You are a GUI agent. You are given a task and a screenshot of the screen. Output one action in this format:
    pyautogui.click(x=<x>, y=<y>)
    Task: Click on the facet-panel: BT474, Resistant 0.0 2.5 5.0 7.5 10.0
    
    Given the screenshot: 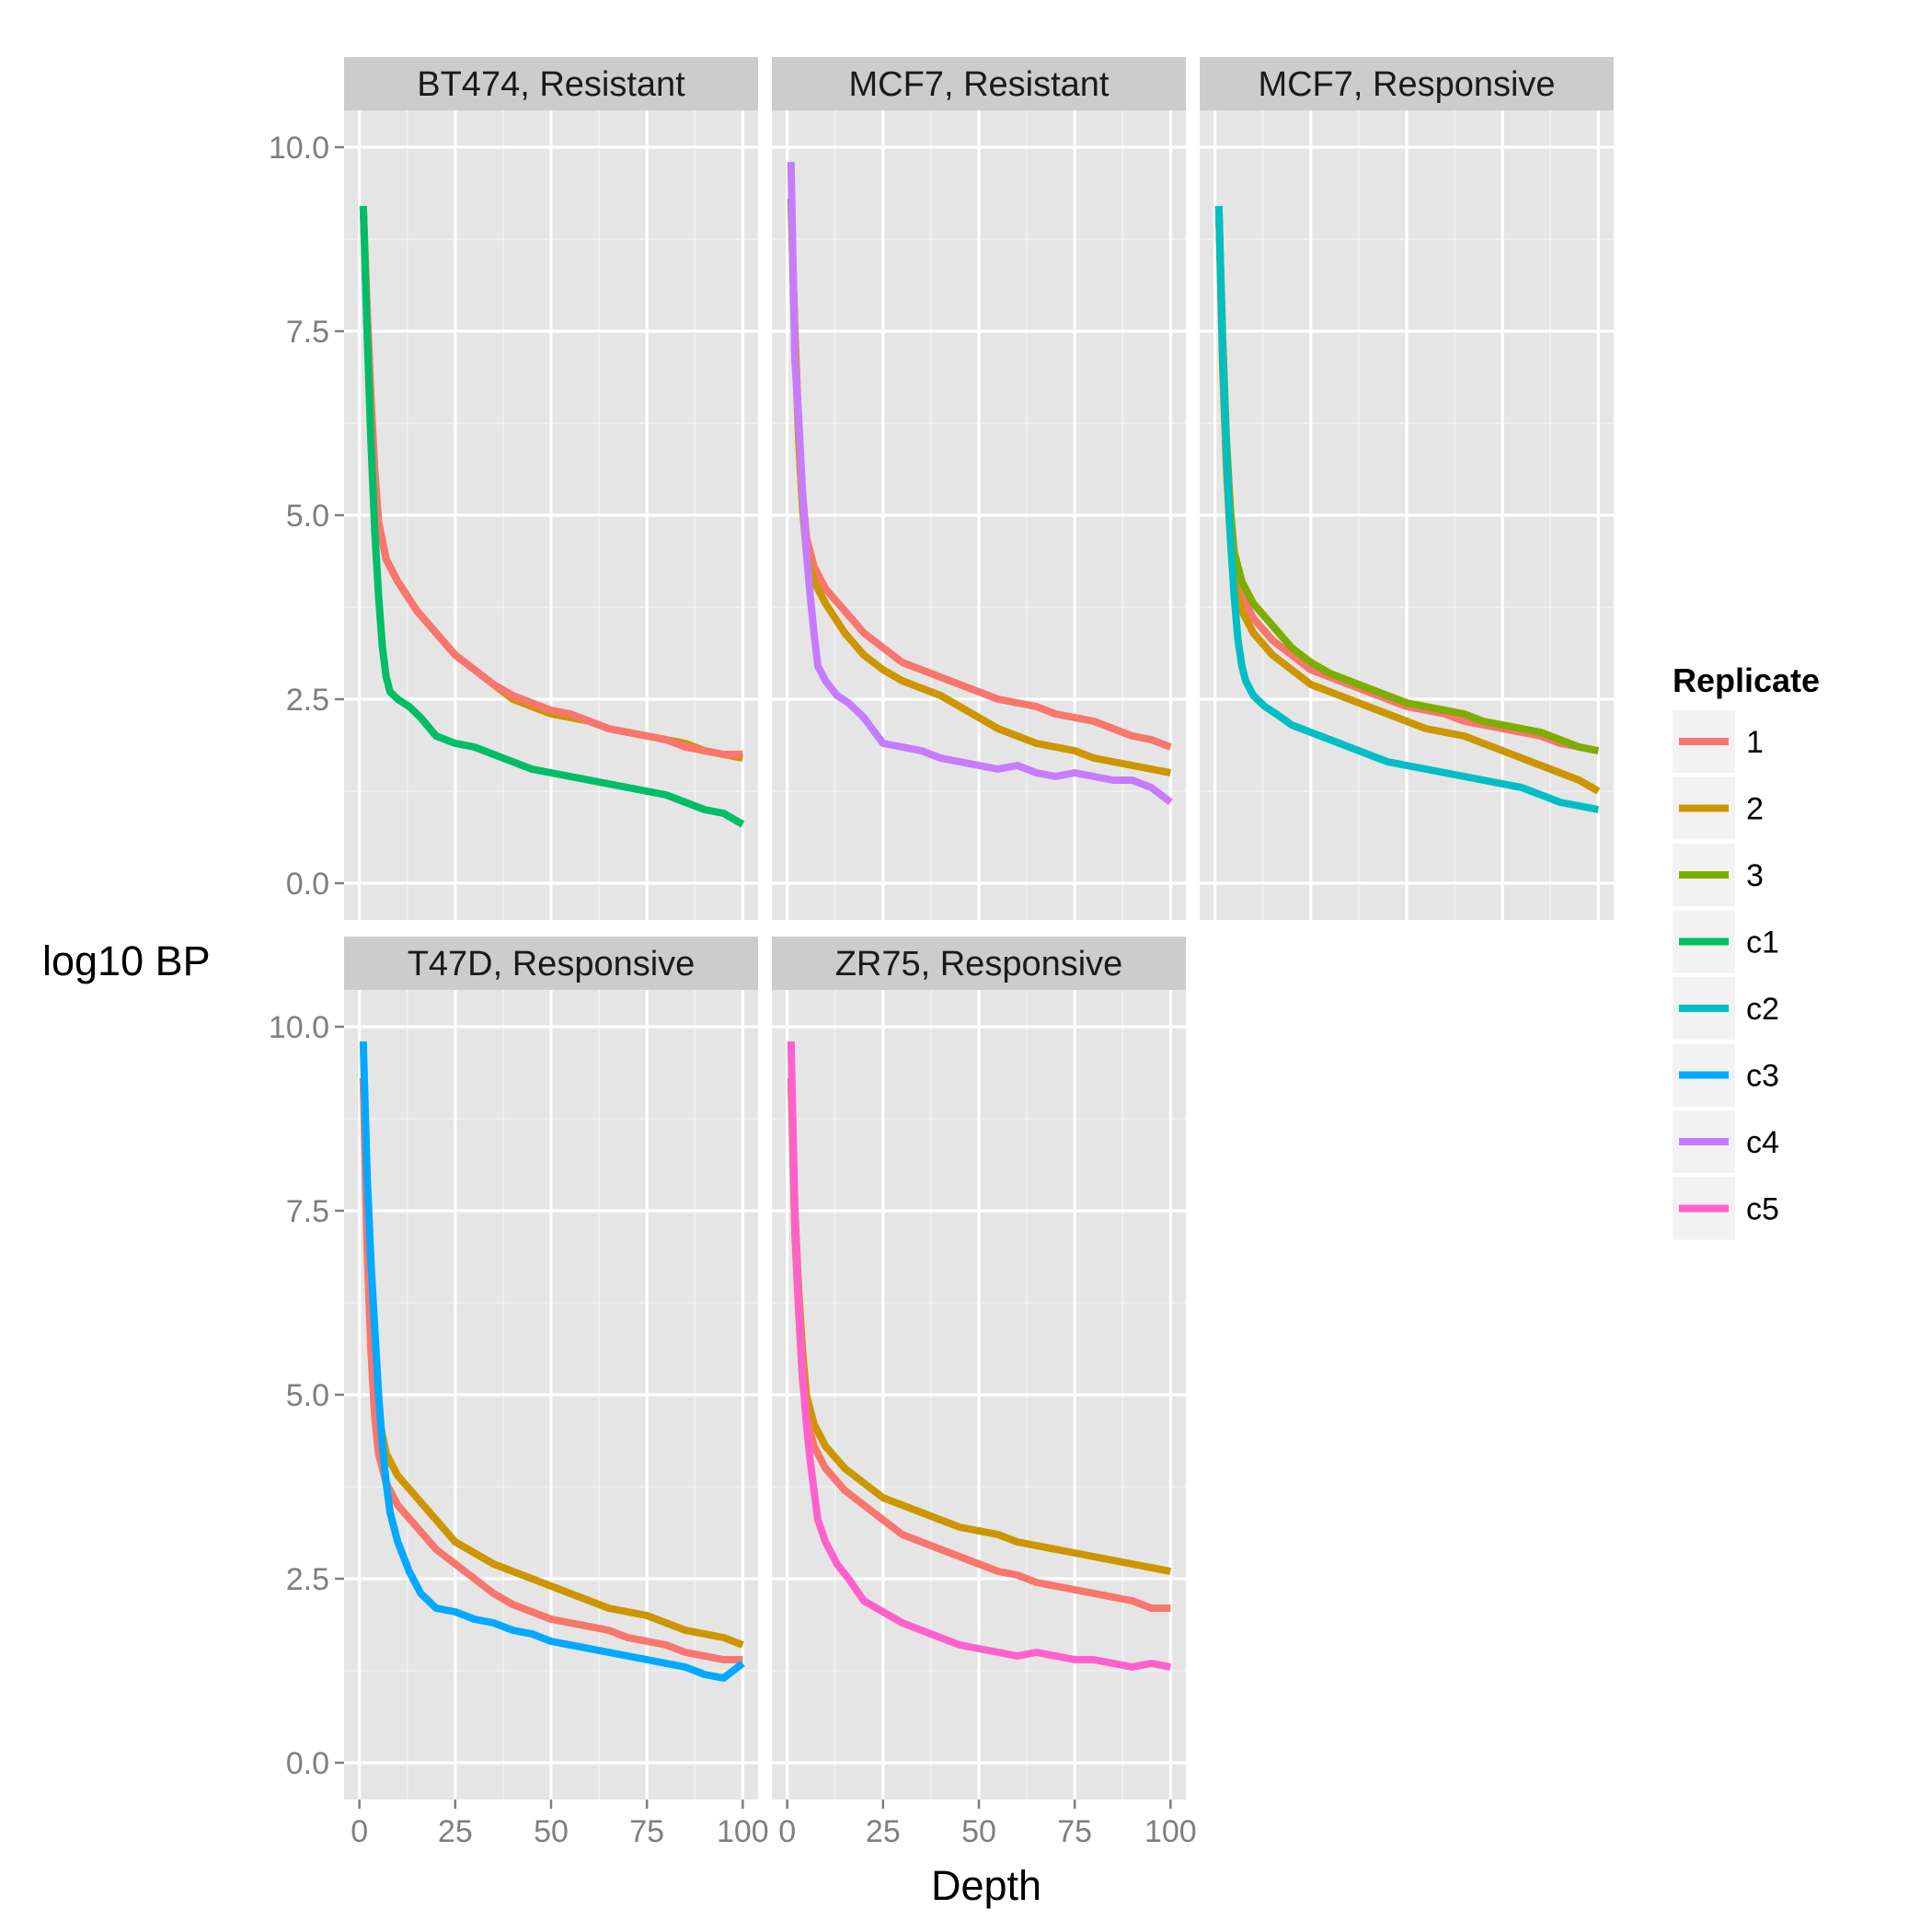 What is the action you would take?
    pyautogui.click(x=513, y=488)
    